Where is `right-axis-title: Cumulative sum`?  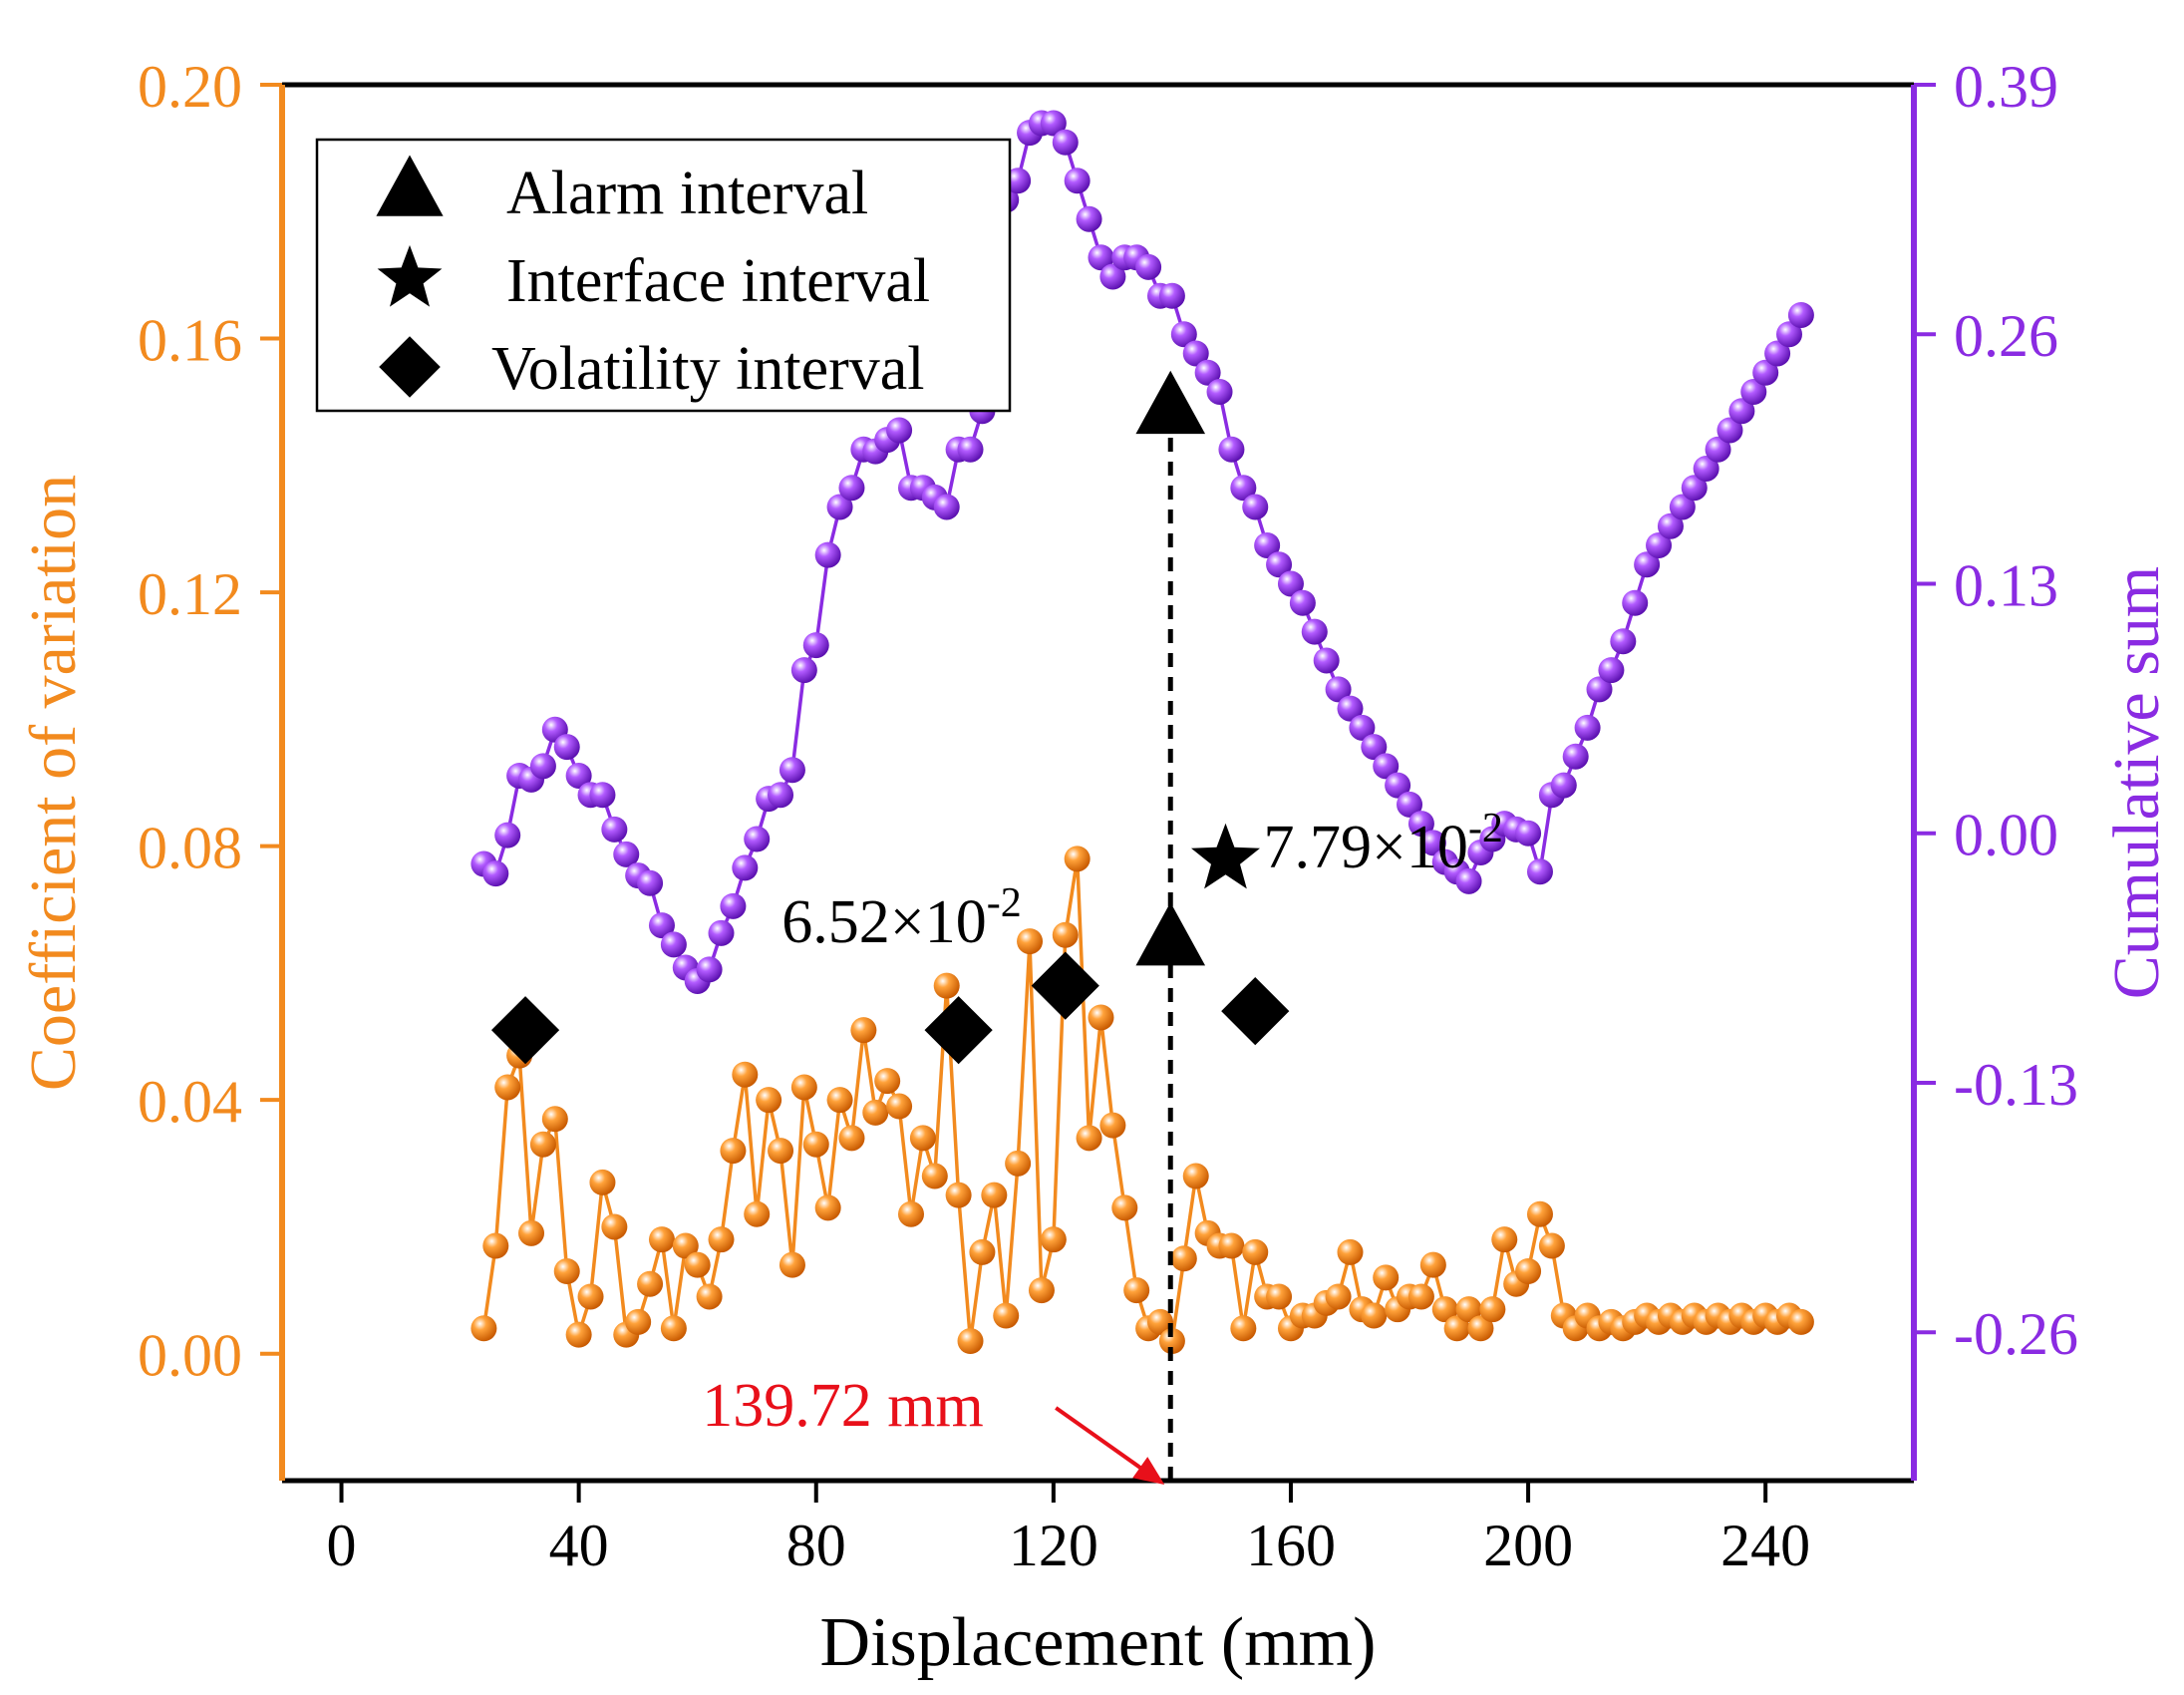 right-axis-title: Cumulative sum is located at coordinates (2136, 782).